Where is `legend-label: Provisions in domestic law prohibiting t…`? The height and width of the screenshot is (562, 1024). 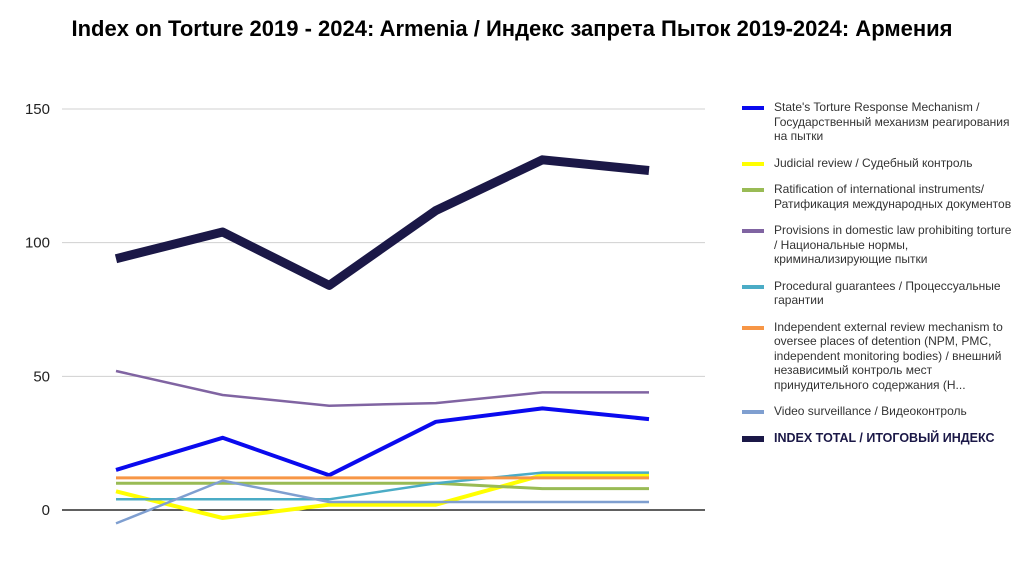 legend-label: Provisions in domestic law prohibiting t… is located at coordinates (893, 244).